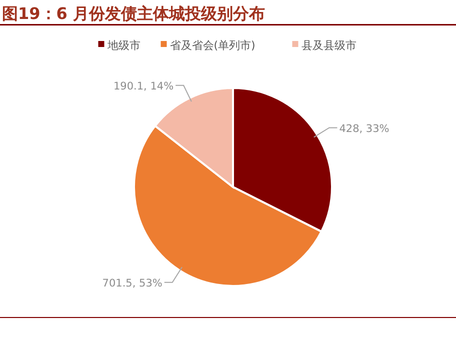  Describe the element at coordinates (133, 13) in the screenshot. I see `chart-title: 图19：6 月份发债主体城投级别分布` at that location.